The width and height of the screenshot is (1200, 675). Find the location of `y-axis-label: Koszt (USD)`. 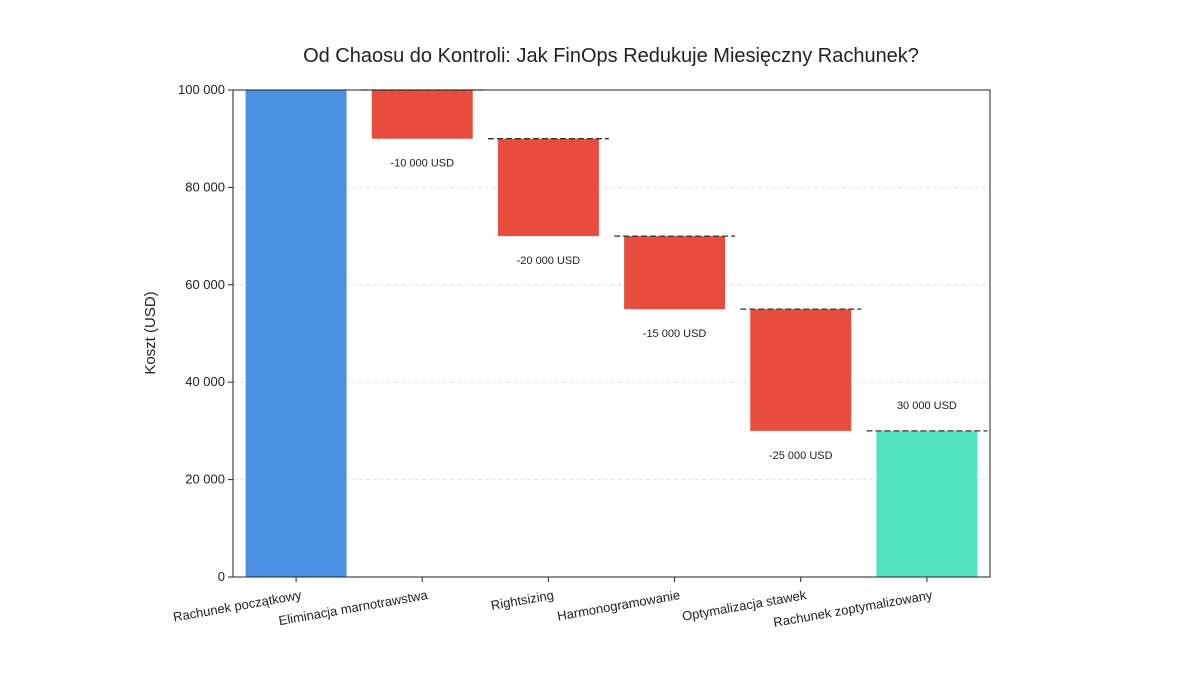

y-axis-label: Koszt (USD) is located at coordinates (150, 332).